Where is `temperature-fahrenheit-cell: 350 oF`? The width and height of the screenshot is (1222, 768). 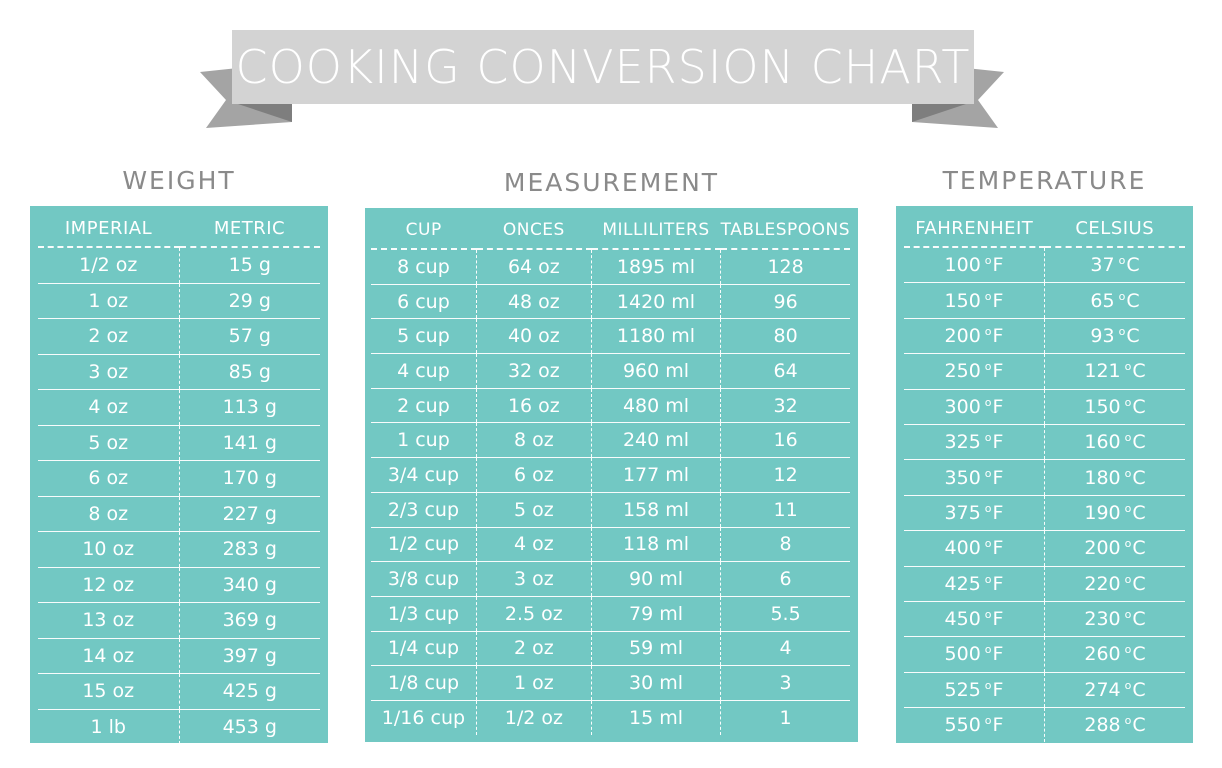 temperature-fahrenheit-cell: 350 oF is located at coordinates (974, 477).